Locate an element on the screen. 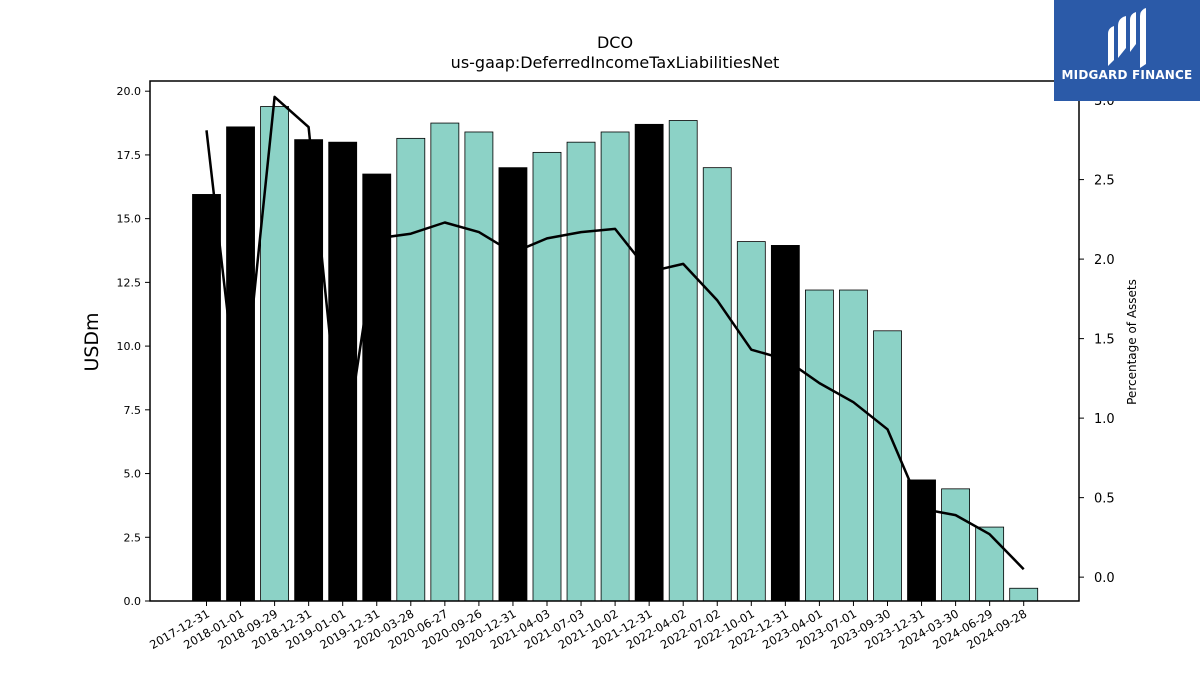  brand-logo: MIDGARD FINANCE is located at coordinates (1127, 50).